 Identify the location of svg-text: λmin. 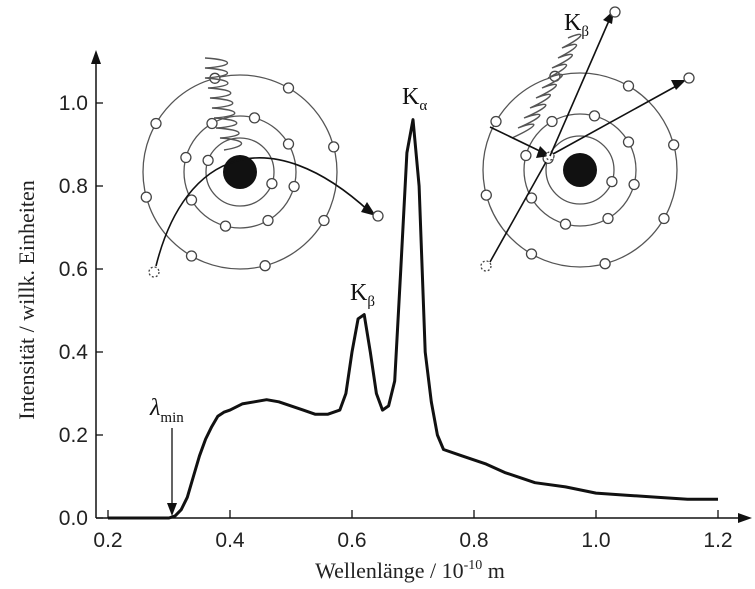
(166, 410).